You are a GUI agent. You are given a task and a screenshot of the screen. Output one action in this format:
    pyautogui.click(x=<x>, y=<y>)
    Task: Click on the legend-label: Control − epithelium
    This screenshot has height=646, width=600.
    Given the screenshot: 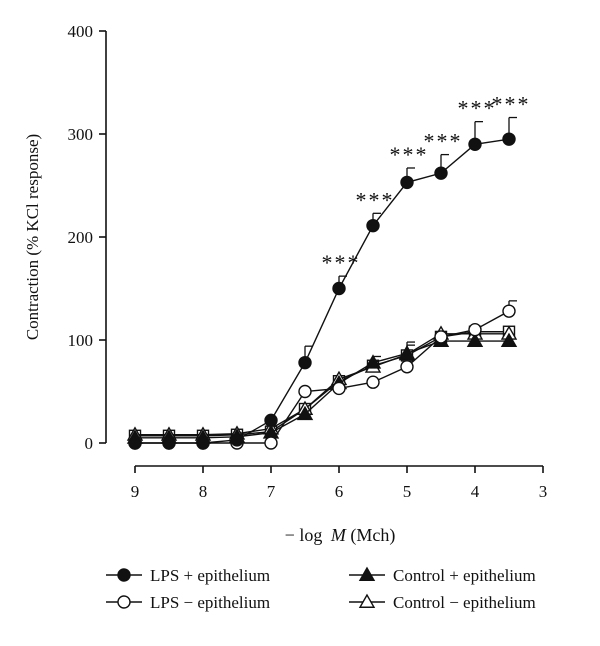 What is the action you would take?
    pyautogui.click(x=464, y=602)
    